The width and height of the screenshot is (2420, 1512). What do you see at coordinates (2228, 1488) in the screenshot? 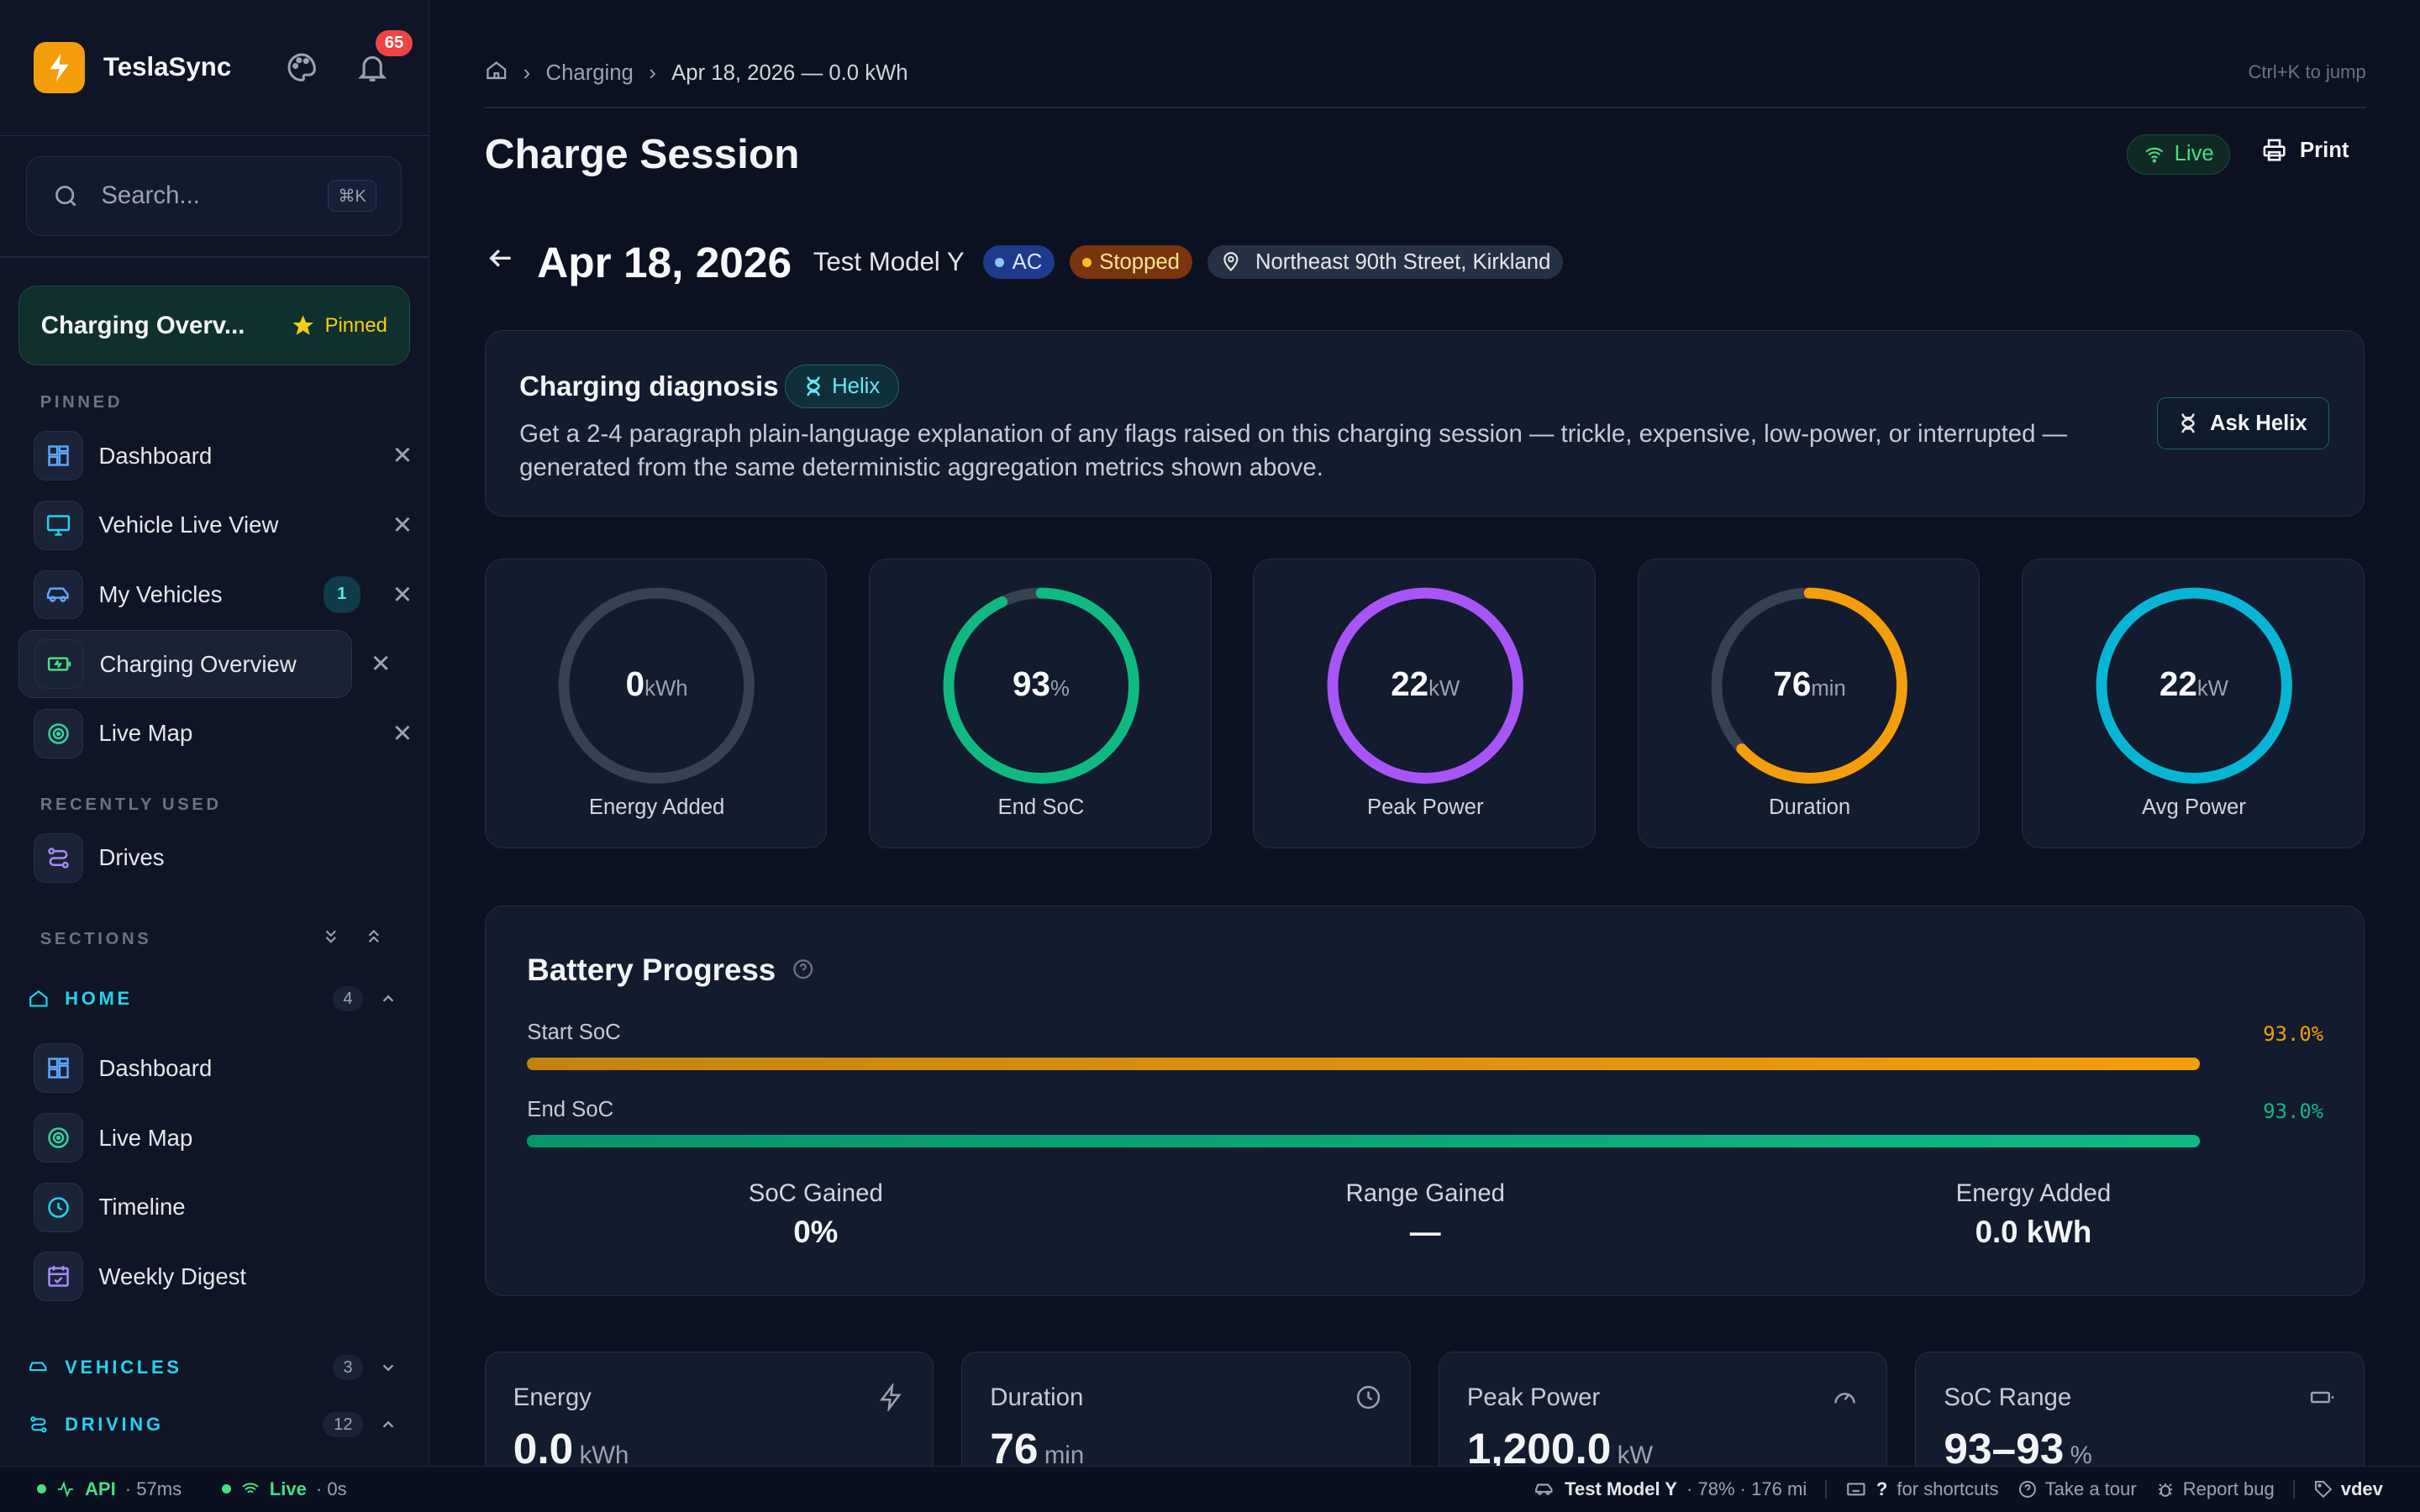
I see `report-label: Report bug` at bounding box center [2228, 1488].